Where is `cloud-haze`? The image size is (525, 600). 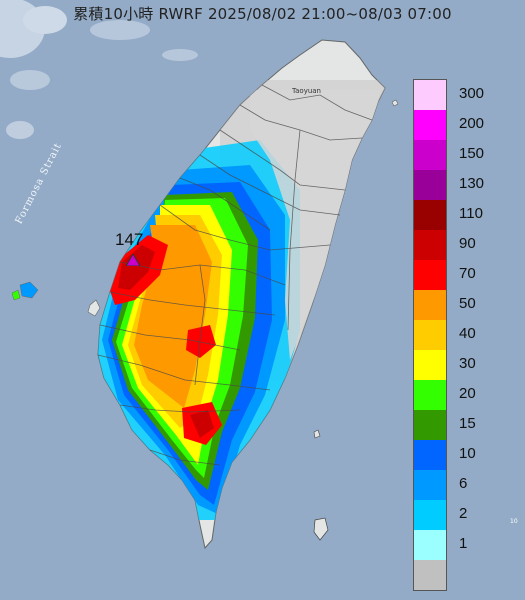 cloud-haze is located at coordinates (99, 69).